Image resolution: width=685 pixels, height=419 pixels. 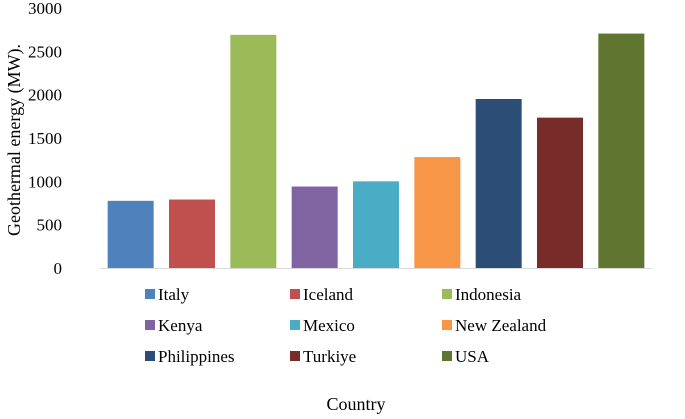 I want to click on legend-label: Turkiye, so click(x=329, y=356).